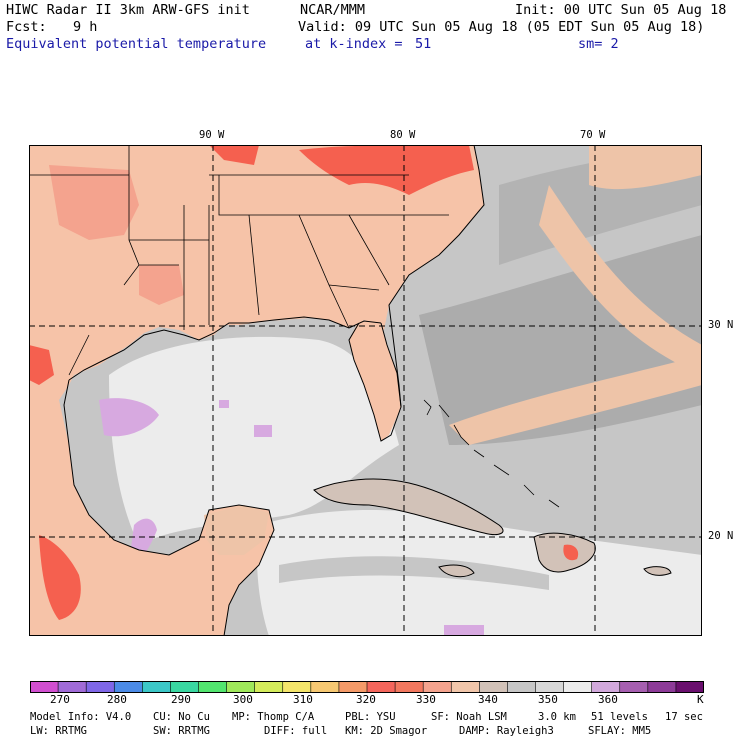  Describe the element at coordinates (296, 731) in the screenshot. I see `info-diffusion: DIFF: full` at that location.